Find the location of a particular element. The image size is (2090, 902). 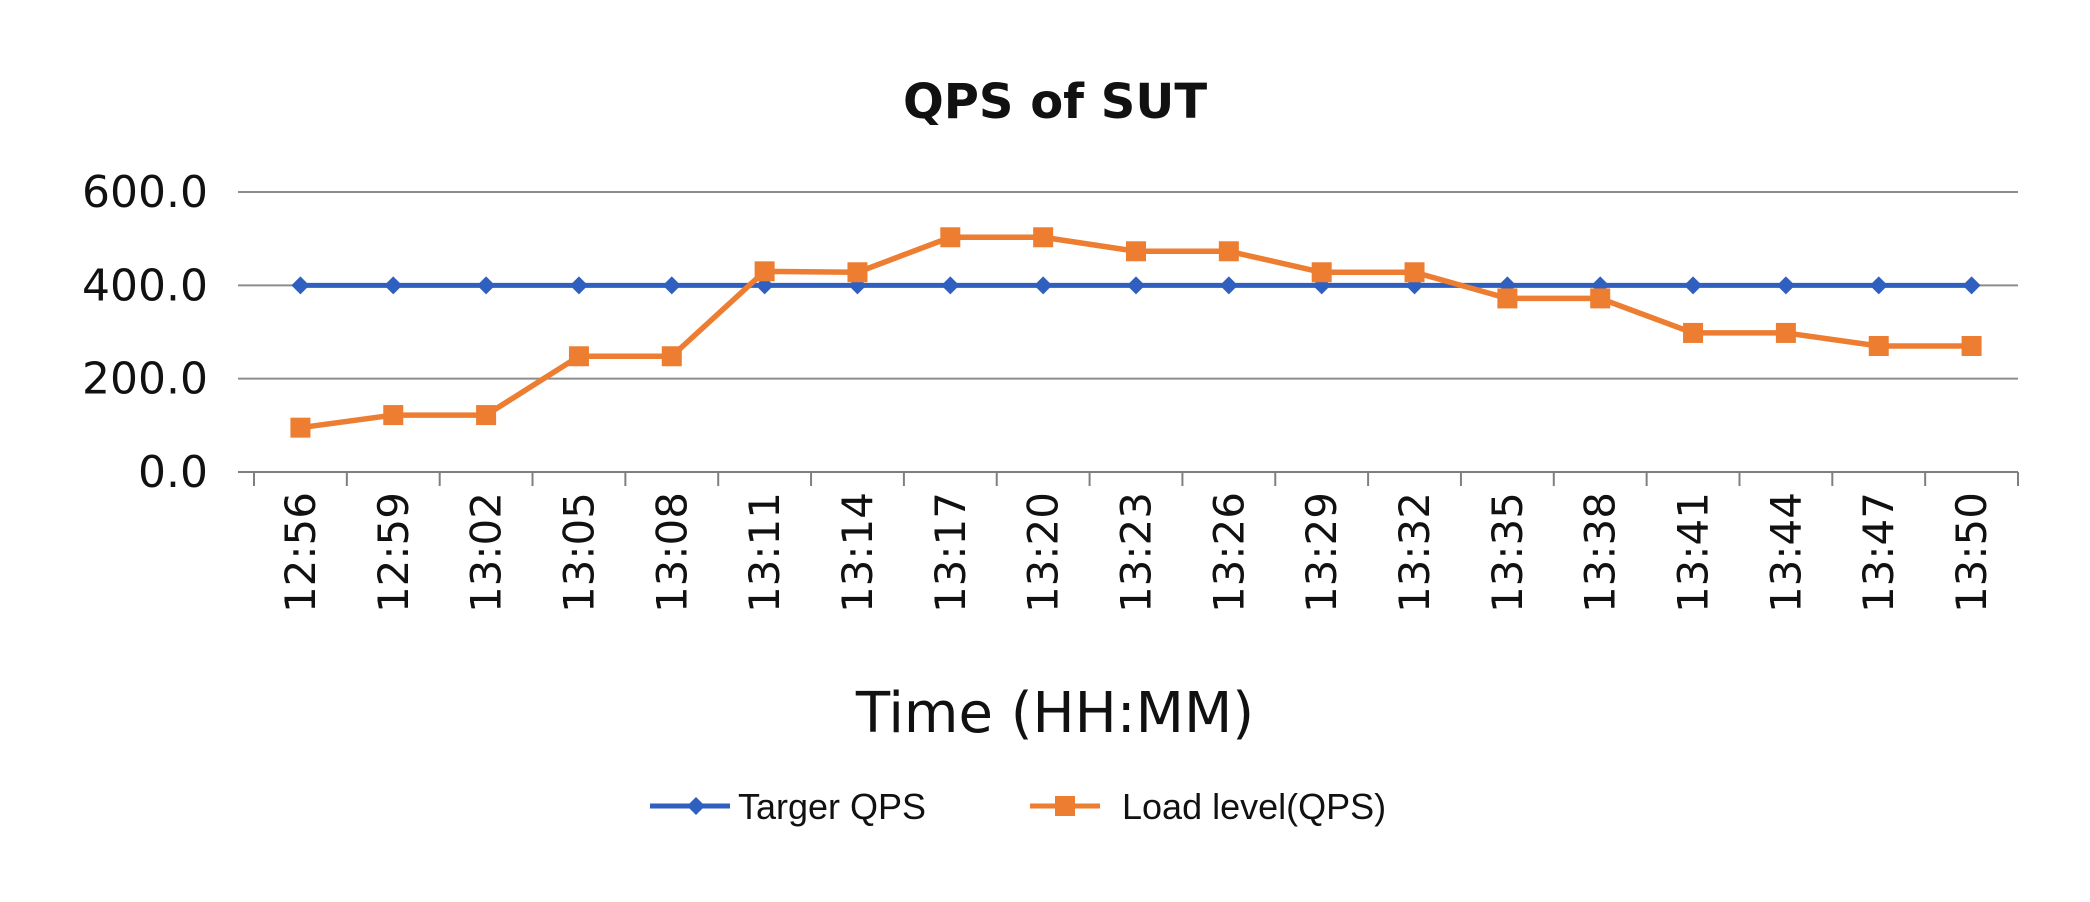

legend-item: Load level(QPS) is located at coordinates (1208, 806).